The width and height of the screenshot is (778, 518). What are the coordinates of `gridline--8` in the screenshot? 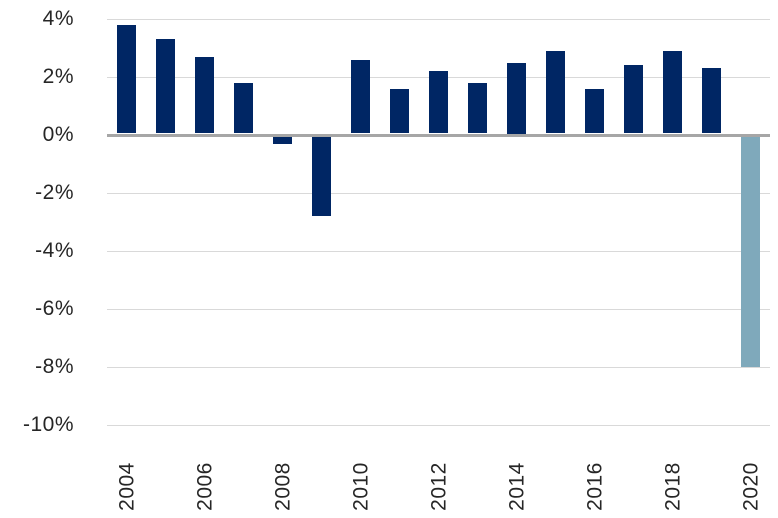 It's located at (438, 367).